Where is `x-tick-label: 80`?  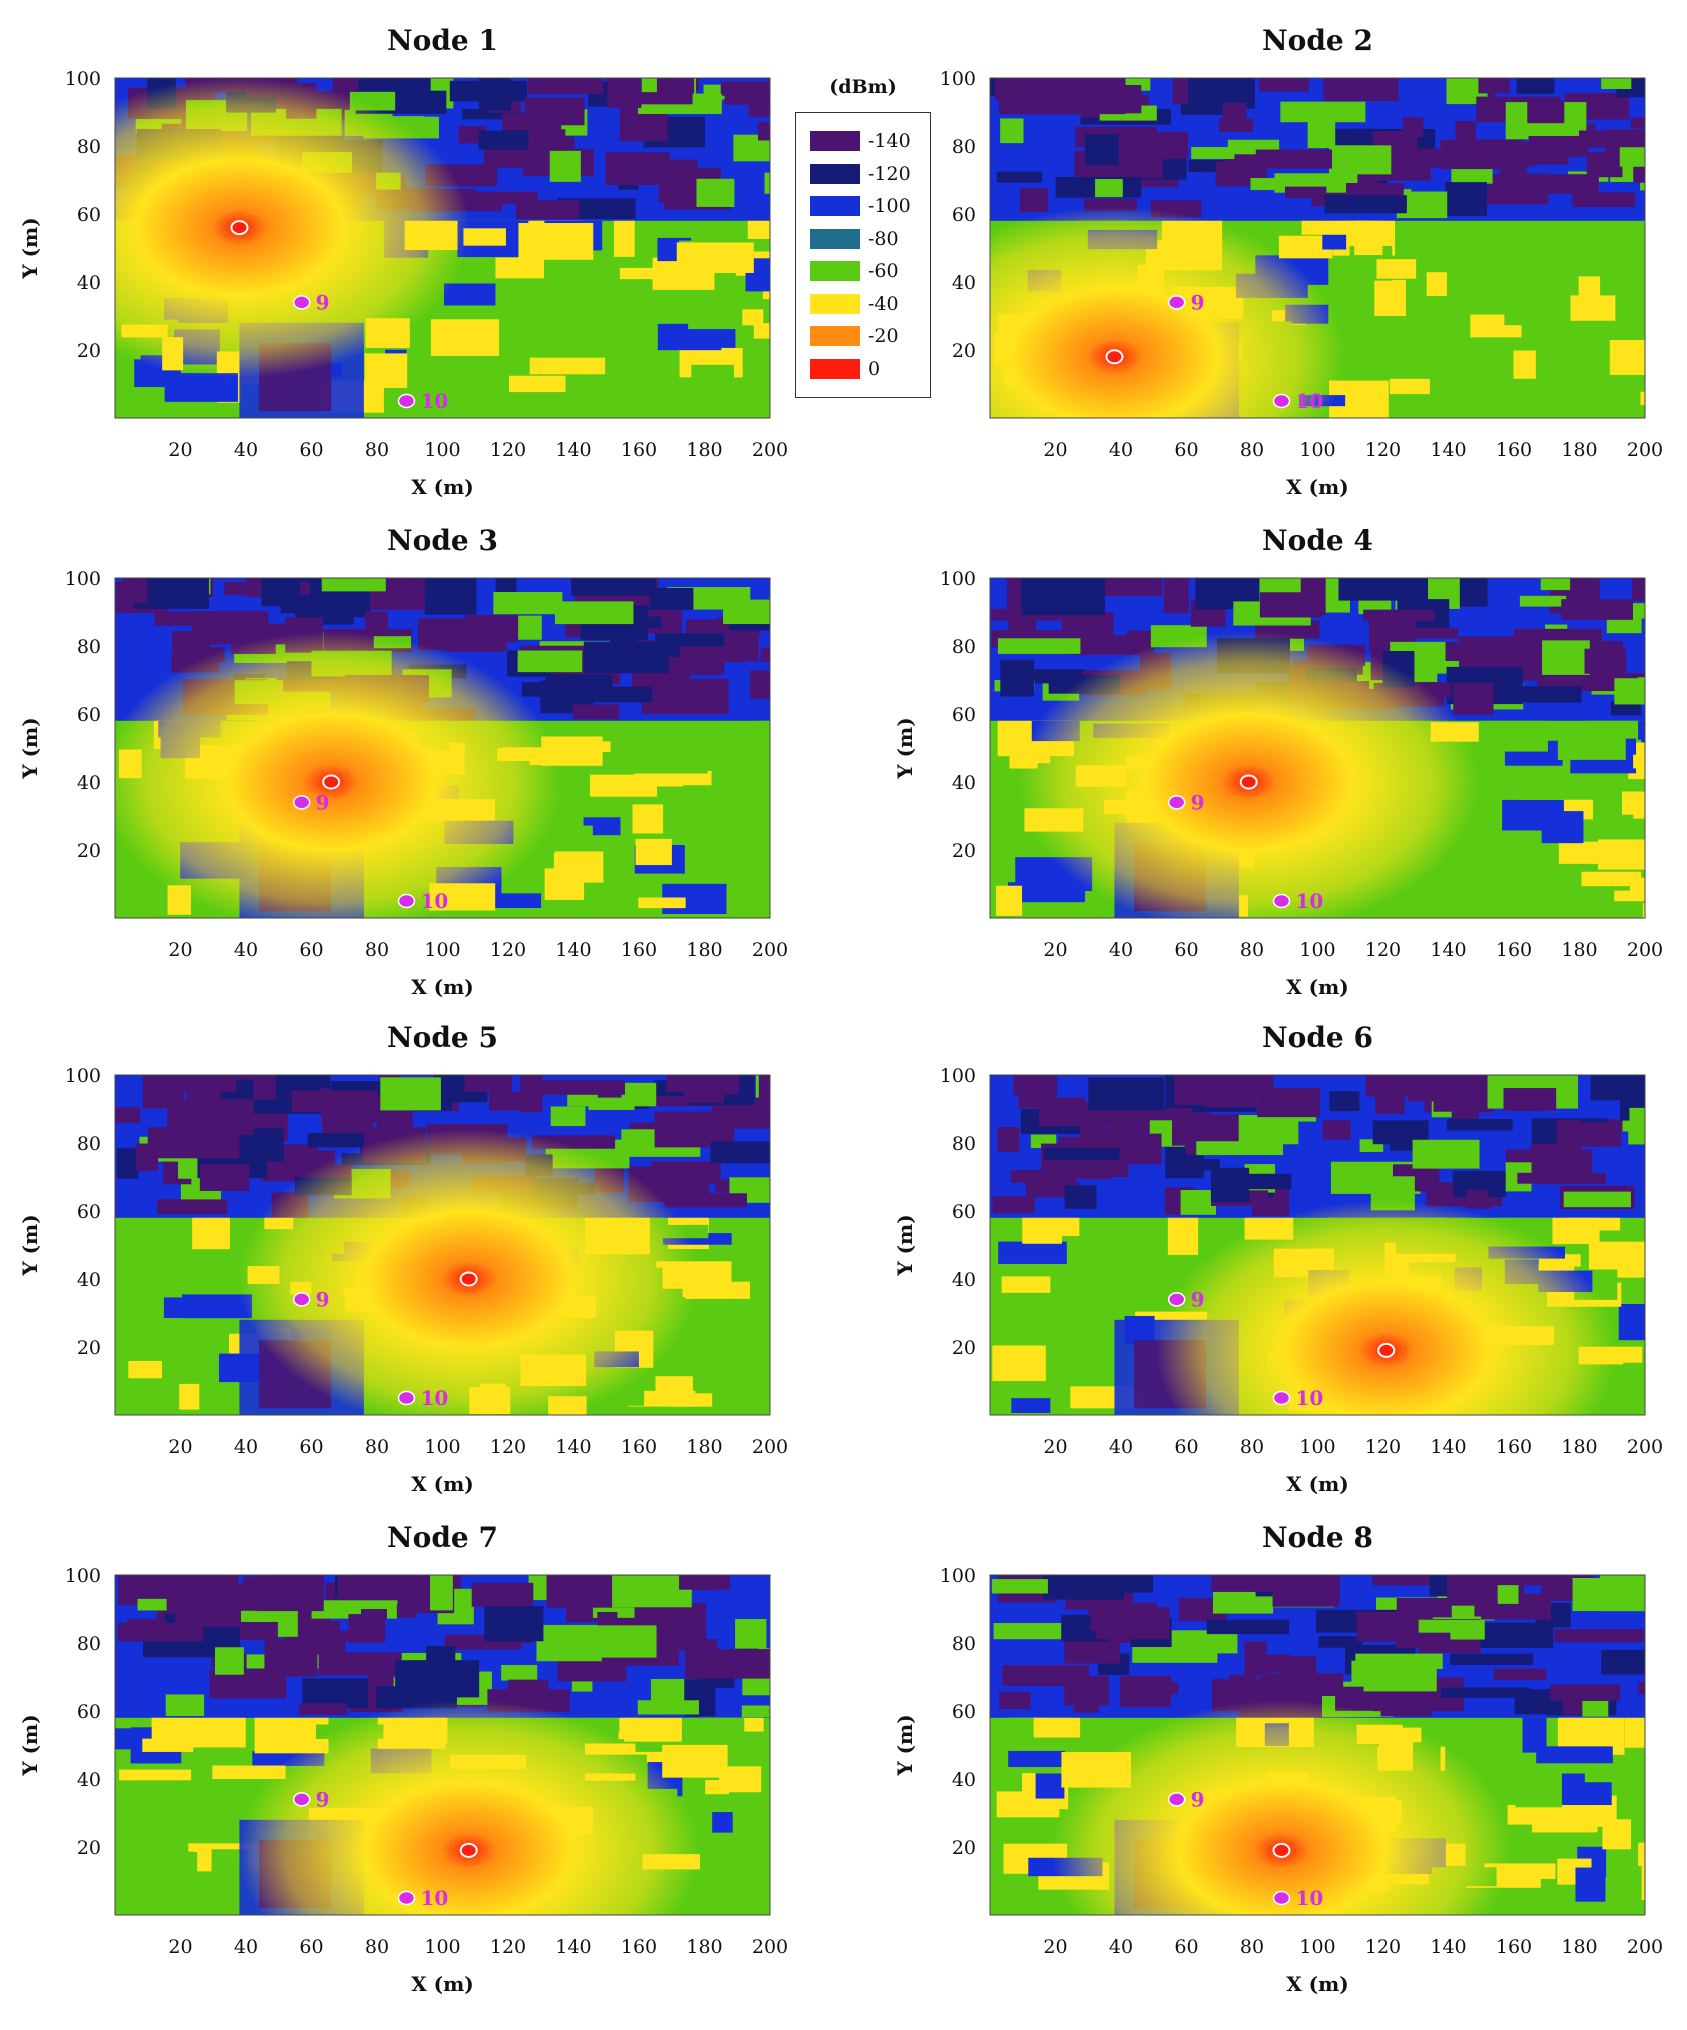
x-tick-label: 80 is located at coordinates (1252, 950).